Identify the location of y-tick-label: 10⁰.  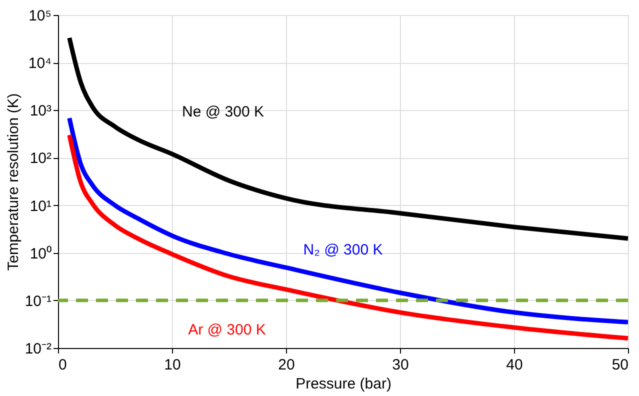
(41, 253).